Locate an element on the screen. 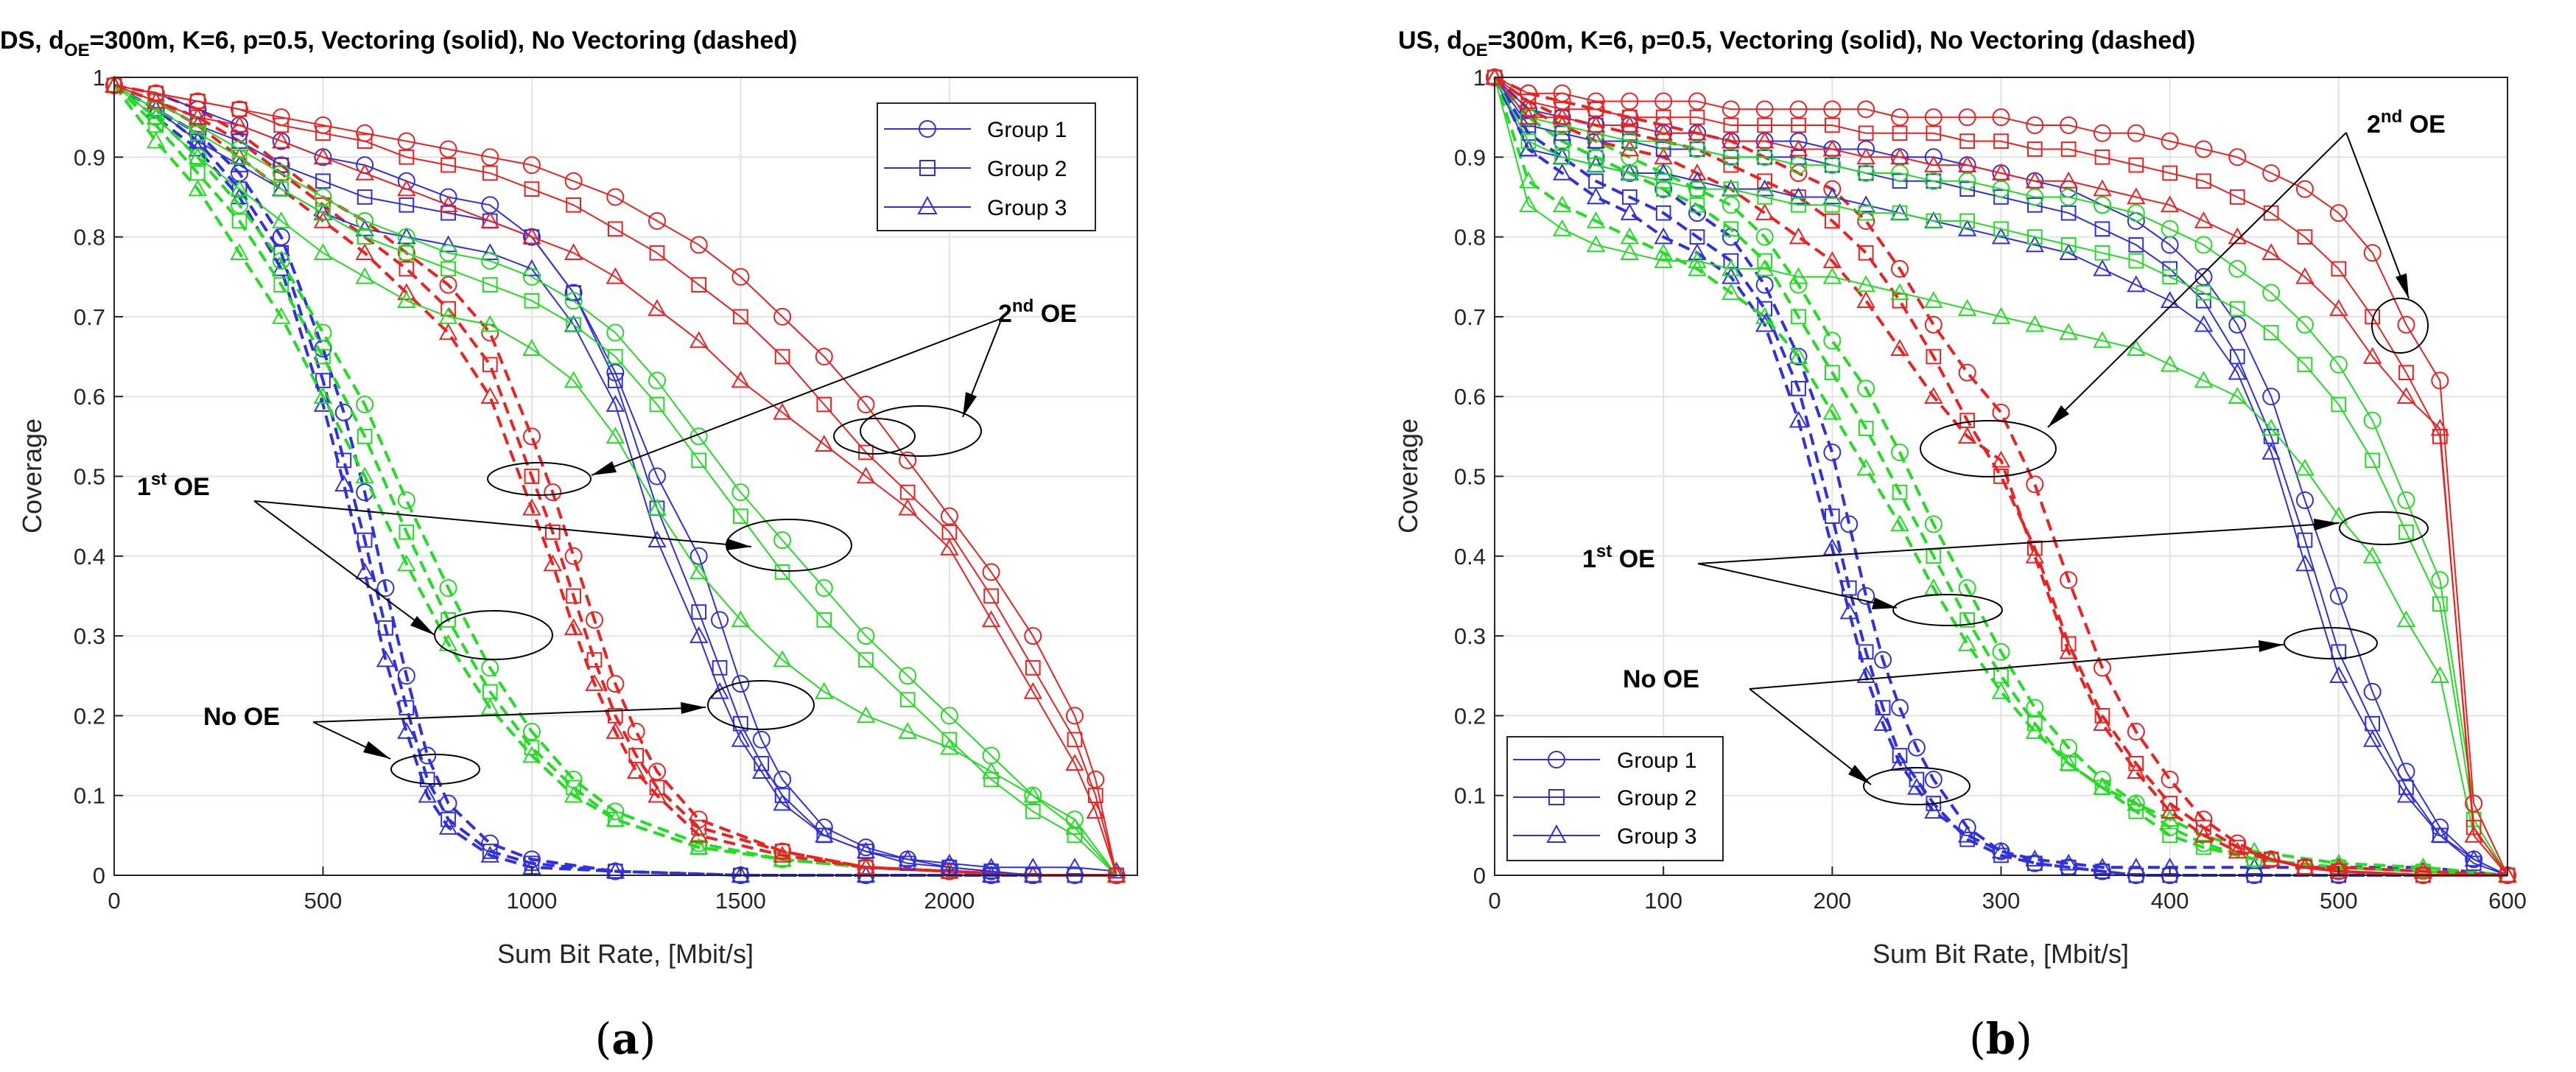 This screenshot has width=2576, height=1072. annotation-arrow is located at coordinates (1797, 586).